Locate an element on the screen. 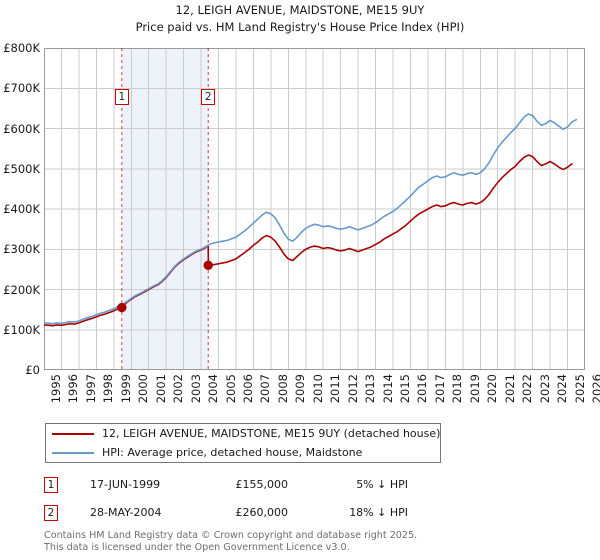  x-tick-label: 2025 is located at coordinates (579, 389).